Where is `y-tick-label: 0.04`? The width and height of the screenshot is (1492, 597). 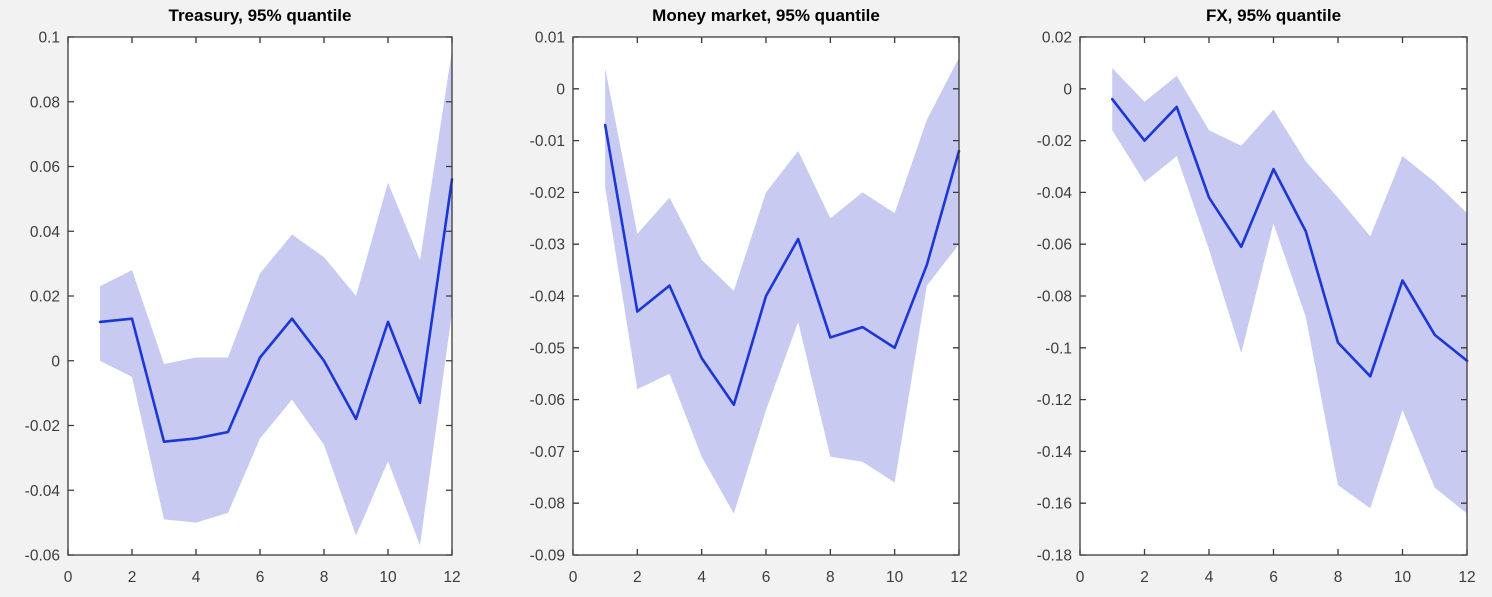 y-tick-label: 0.04 is located at coordinates (45, 232).